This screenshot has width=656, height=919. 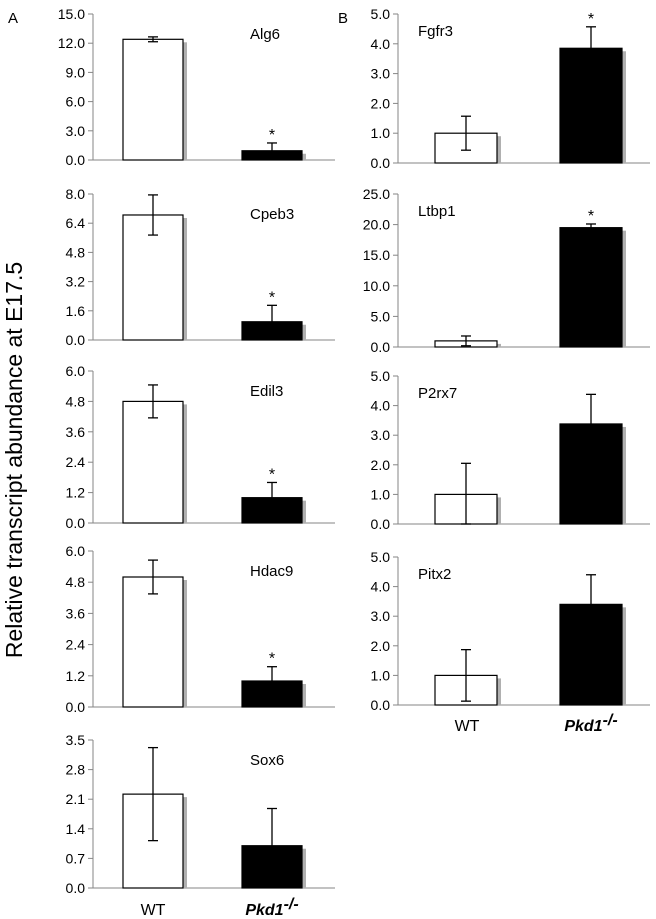 What do you see at coordinates (14, 460) in the screenshot?
I see `y-axis-label: Relative transcript abundance at E17.5` at bounding box center [14, 460].